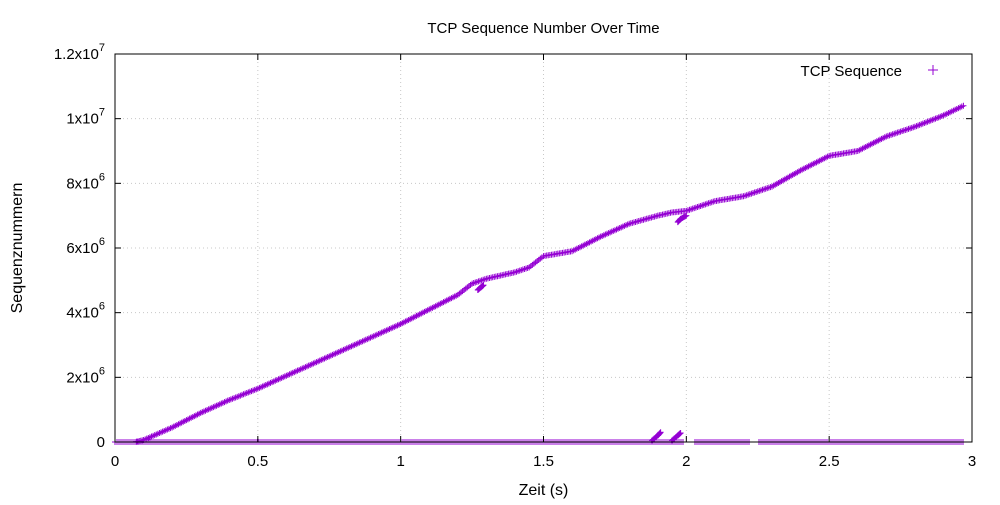  Describe the element at coordinates (101, 442) in the screenshot. I see `y-tick-label: 0` at that location.